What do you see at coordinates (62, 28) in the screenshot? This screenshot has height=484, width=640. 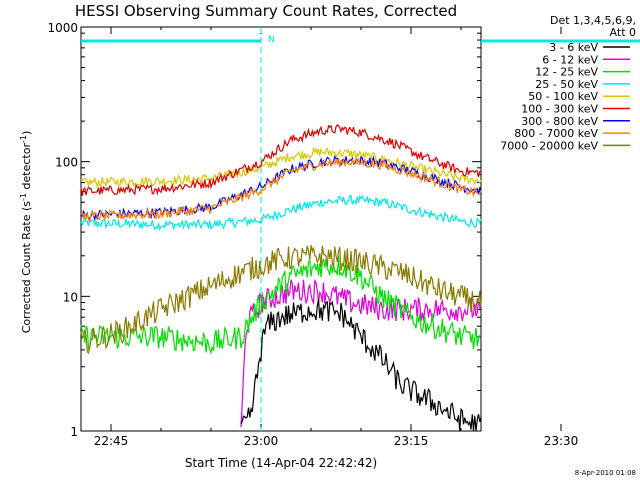 I see `y-tick-label: 1000` at bounding box center [62, 28].